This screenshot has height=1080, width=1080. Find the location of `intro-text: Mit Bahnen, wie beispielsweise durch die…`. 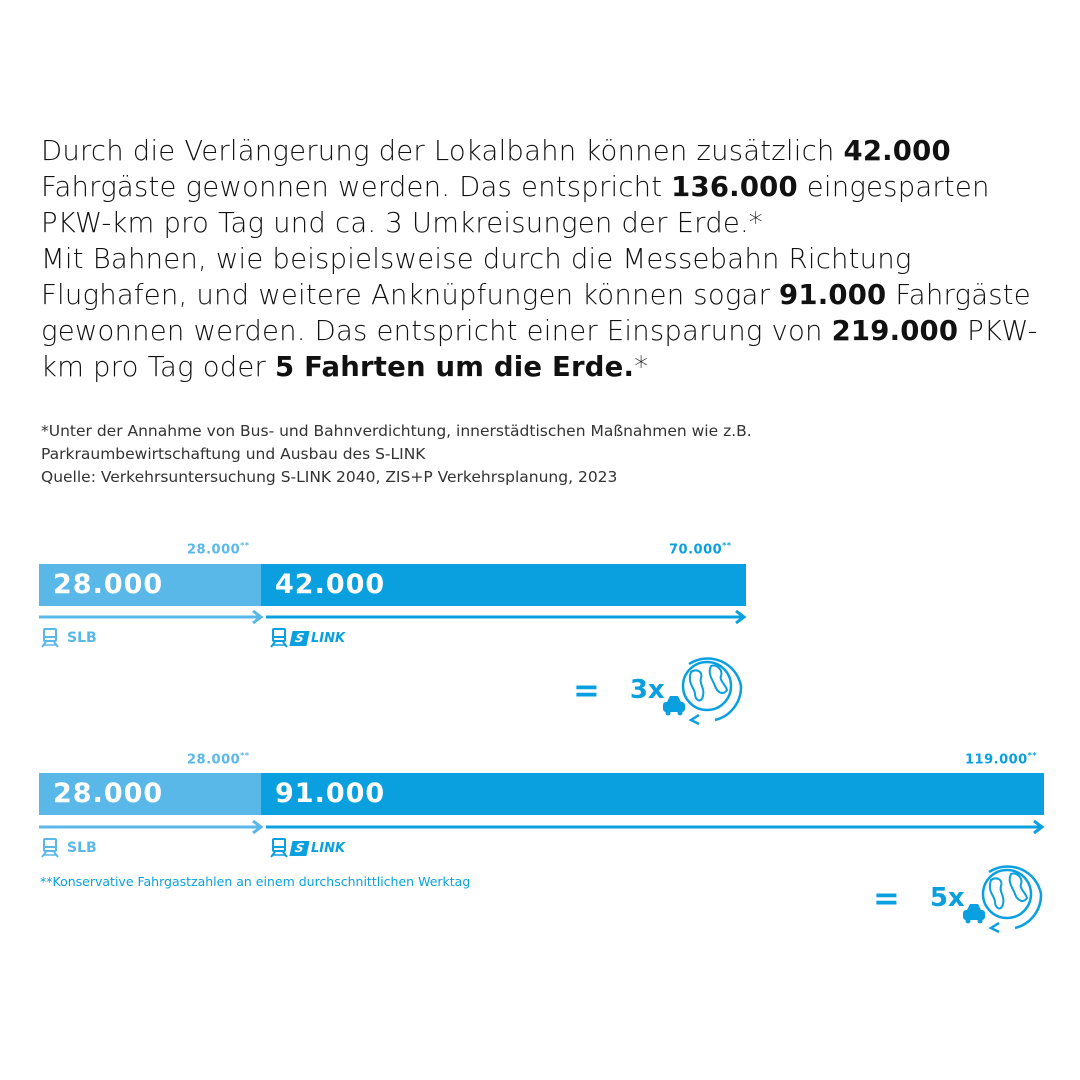

intro-text: Mit Bahnen, wie beispielsweise durch die… is located at coordinates (476, 277).